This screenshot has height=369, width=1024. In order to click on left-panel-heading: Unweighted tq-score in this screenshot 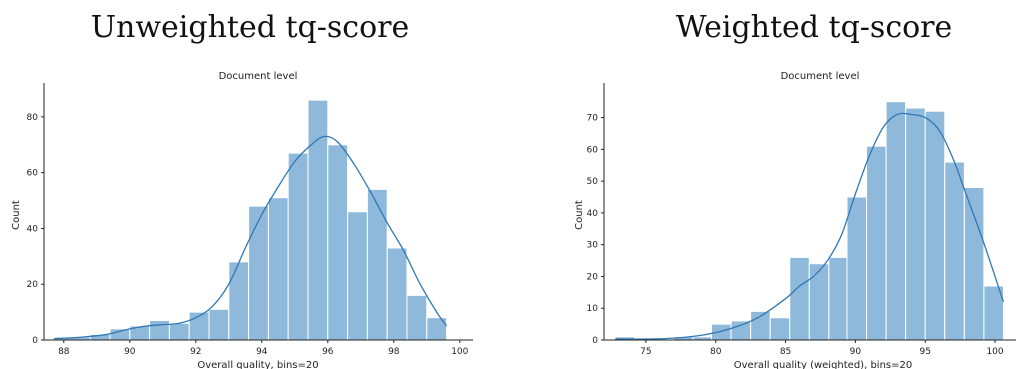, I will do `click(250, 27)`.